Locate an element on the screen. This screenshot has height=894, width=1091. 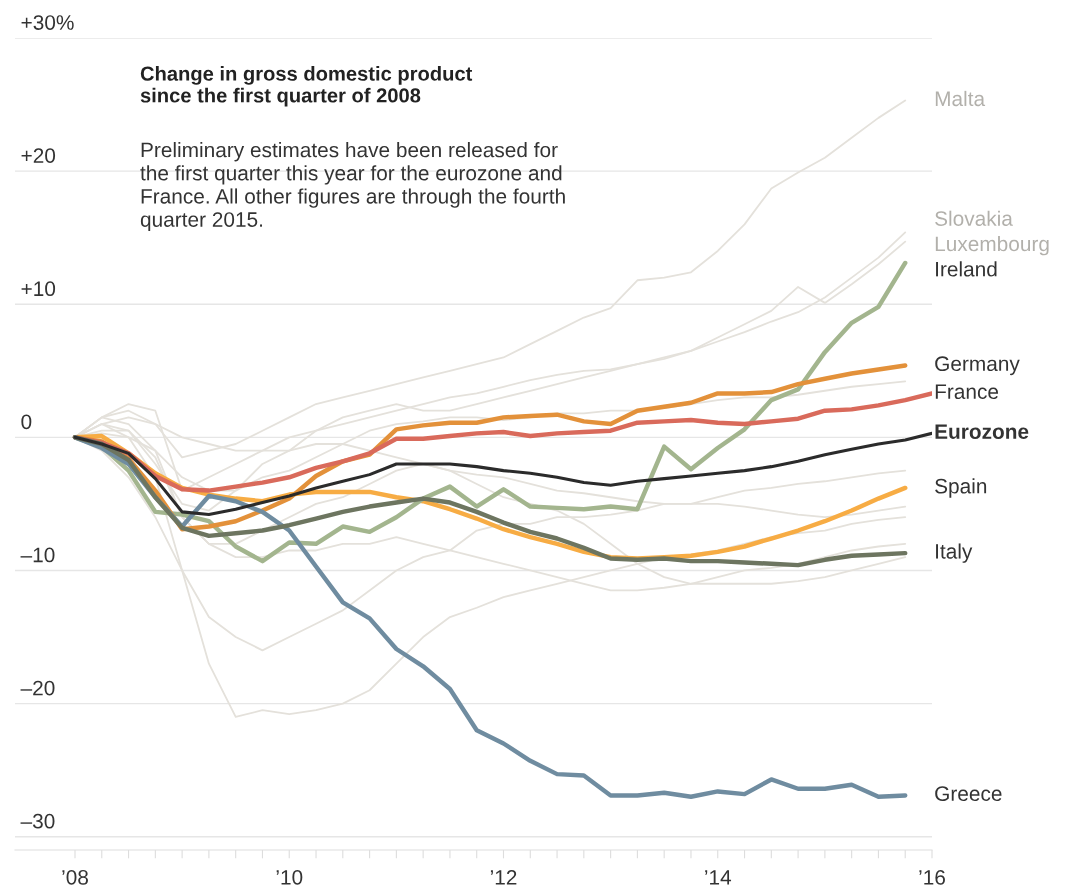
series-label: Spain is located at coordinates (961, 488).